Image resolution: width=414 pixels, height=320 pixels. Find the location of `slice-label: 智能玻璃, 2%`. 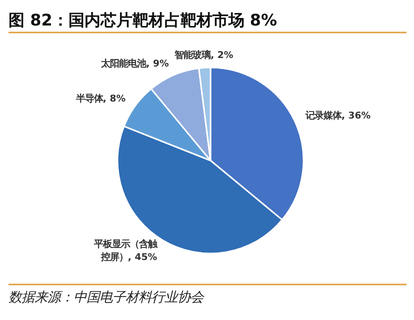

slice-label: 智能玻璃, 2% is located at coordinates (204, 56).